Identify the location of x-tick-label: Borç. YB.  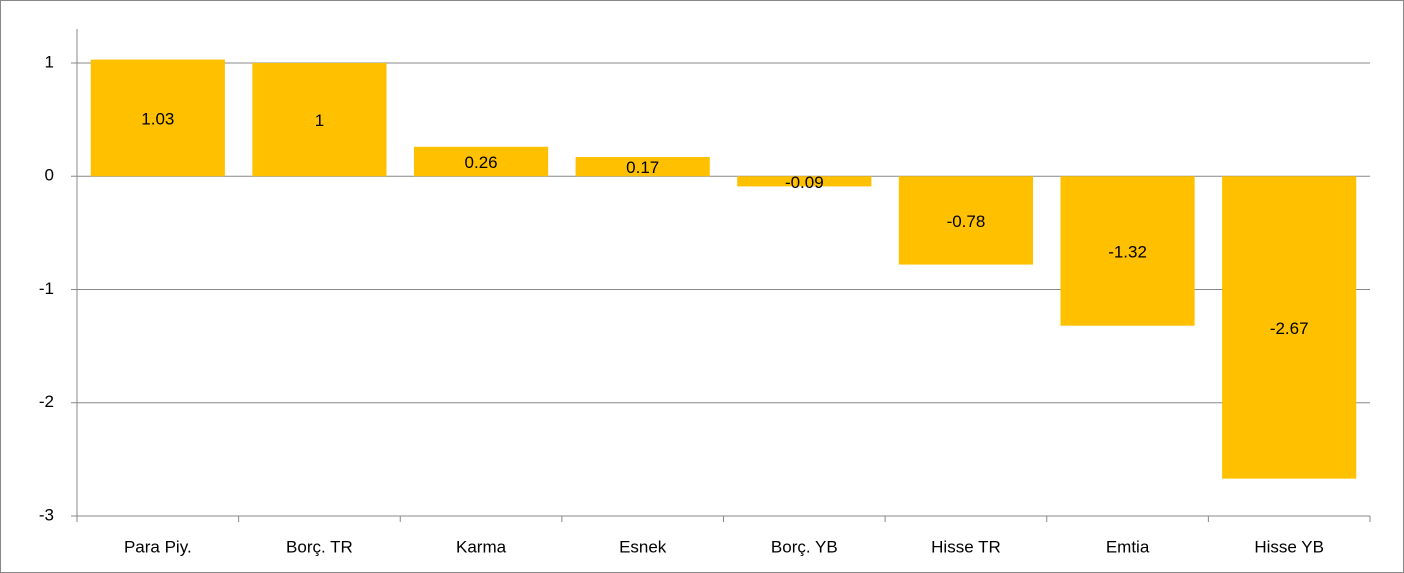
(804, 546).